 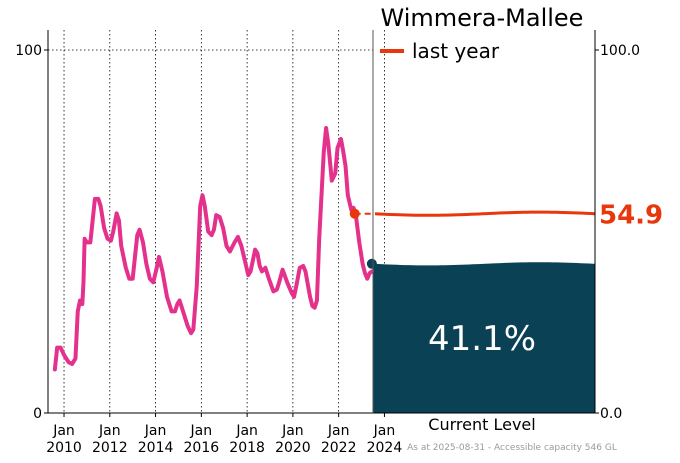 I want to click on x-tick-label-line: 2016, so click(x=202, y=448).